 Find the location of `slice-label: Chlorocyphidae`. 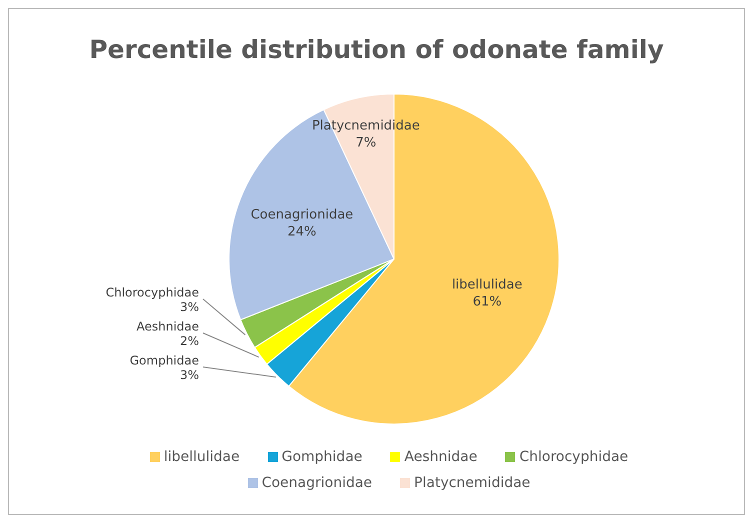

slice-label: Chlorocyphidae is located at coordinates (152, 293).